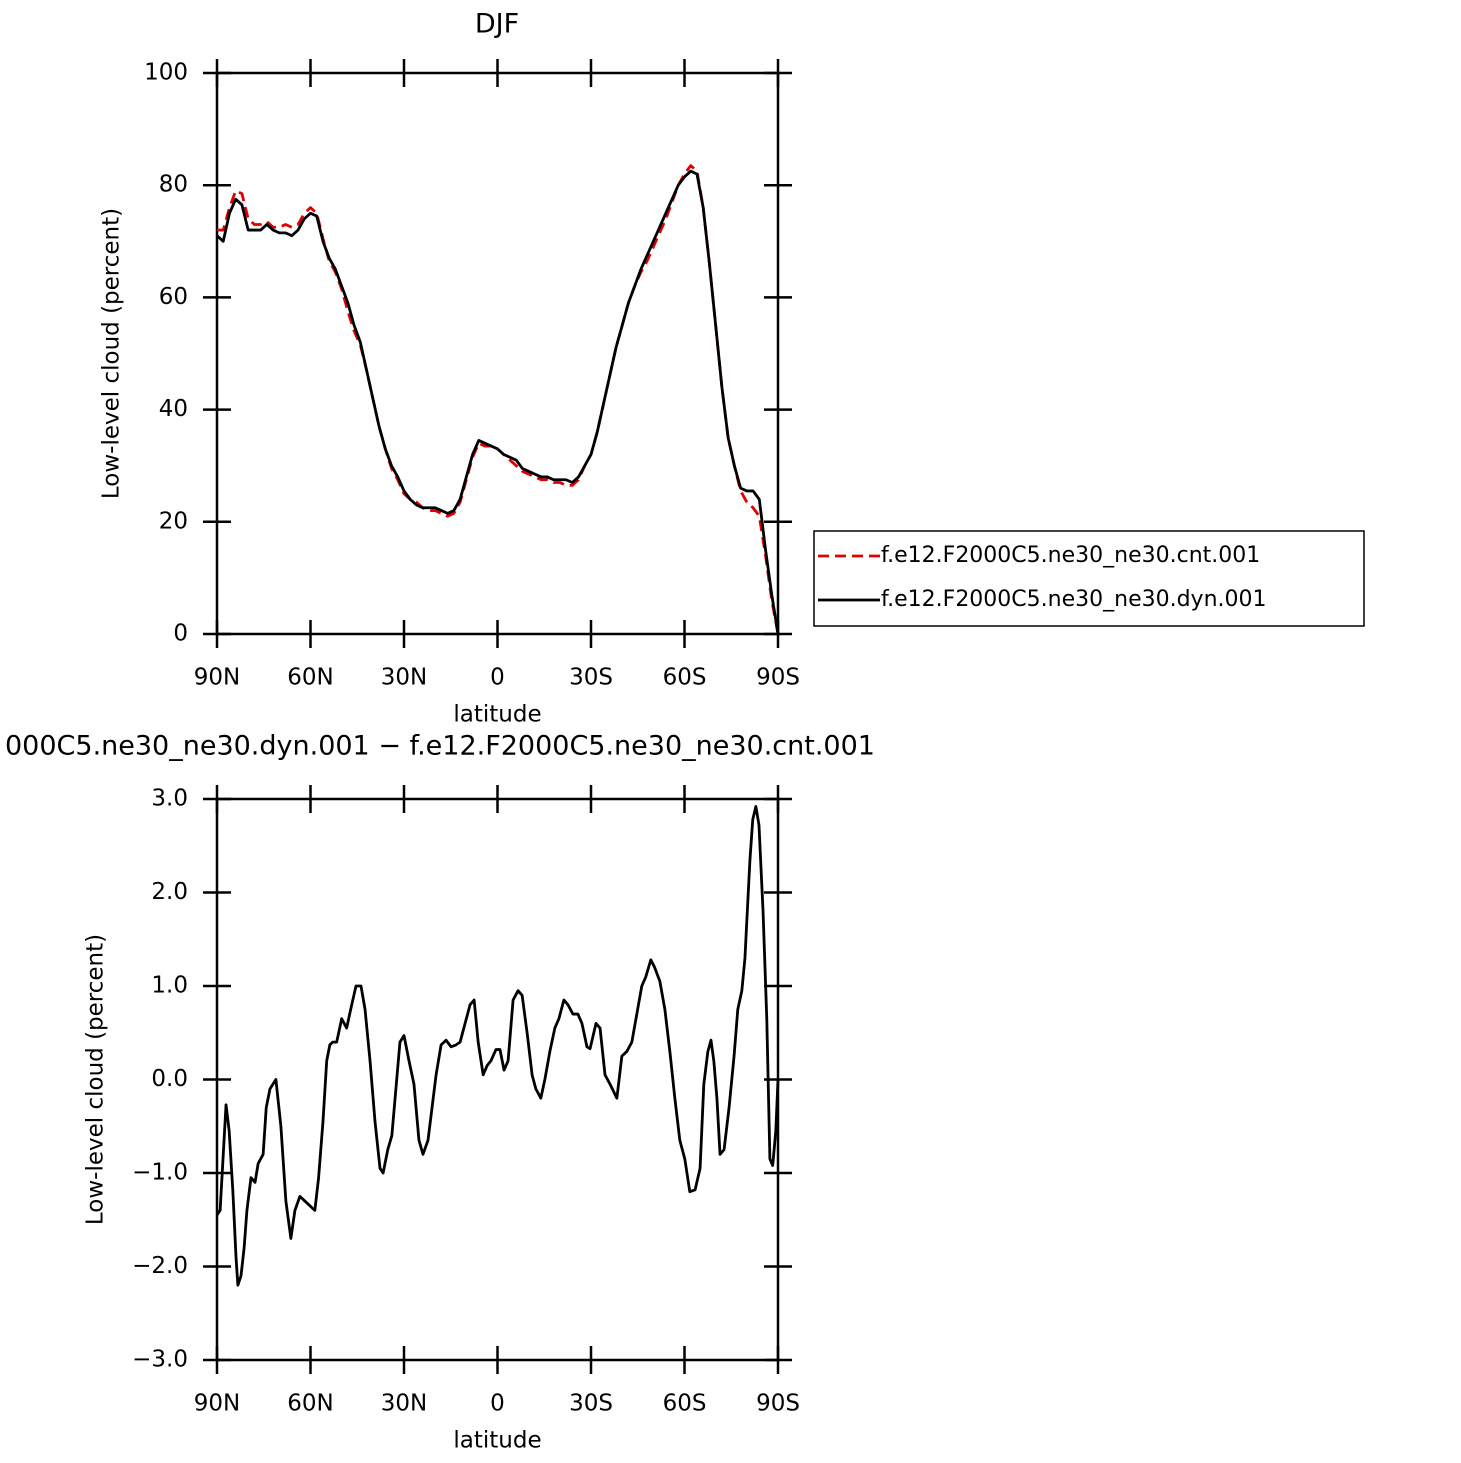 The height and width of the screenshot is (1463, 1461). I want to click on y-tick-label: −2.0, so click(160, 1266).